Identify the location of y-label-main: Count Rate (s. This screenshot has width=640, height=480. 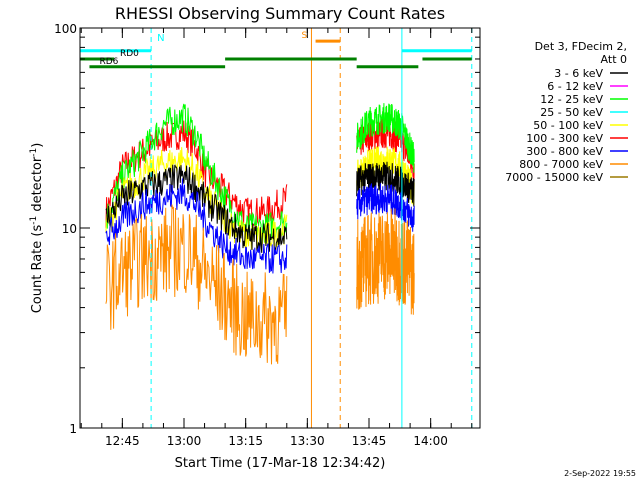
(37, 269).